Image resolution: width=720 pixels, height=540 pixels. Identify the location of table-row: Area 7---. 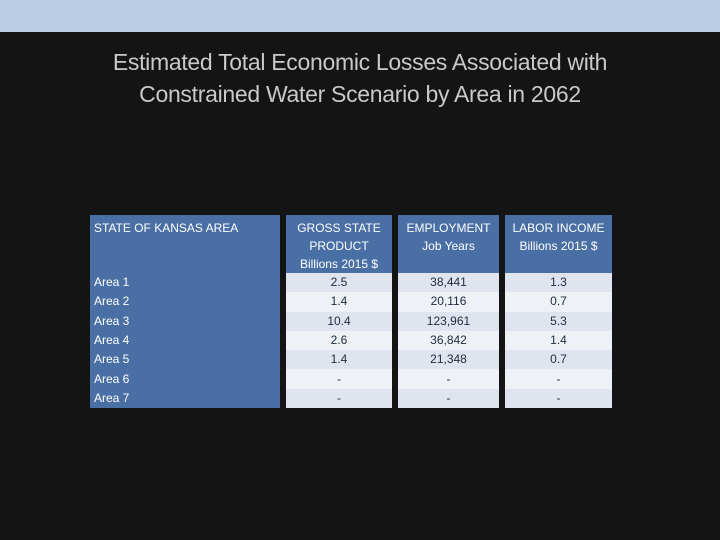
(351, 398).